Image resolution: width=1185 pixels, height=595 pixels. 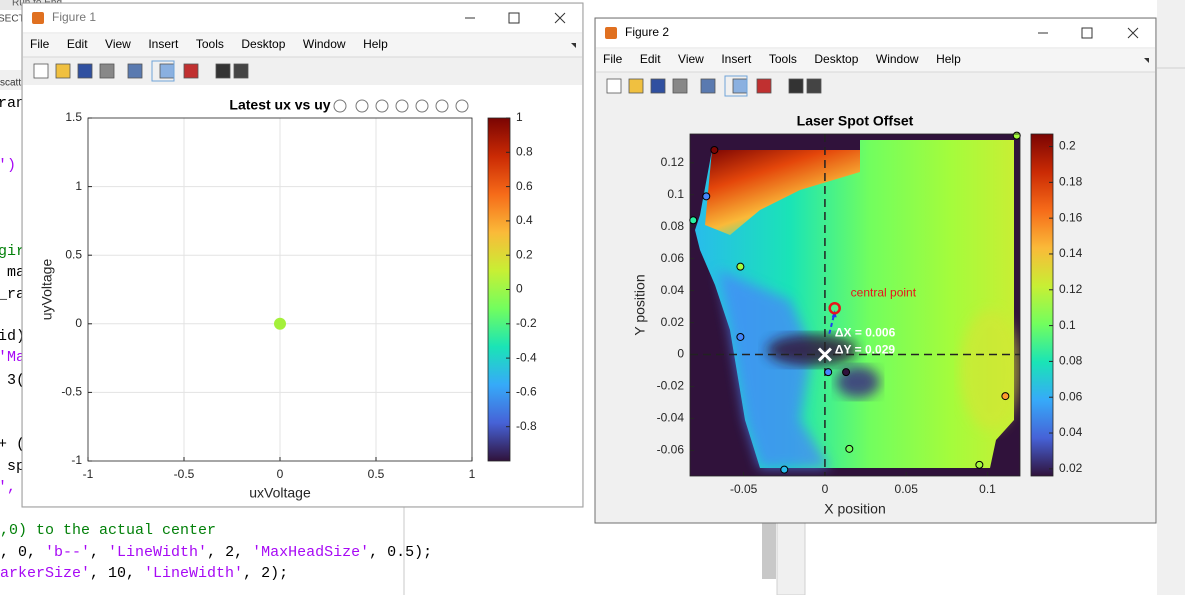 I want to click on y-tick-label: 0.5, so click(x=73, y=254).